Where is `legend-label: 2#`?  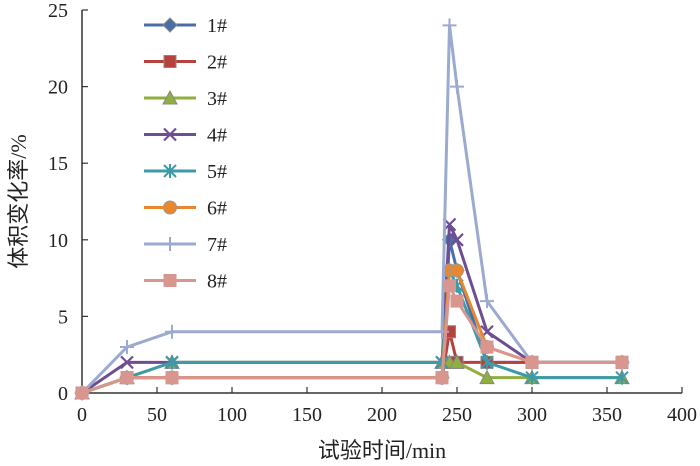
legend-label: 2# is located at coordinates (217, 63).